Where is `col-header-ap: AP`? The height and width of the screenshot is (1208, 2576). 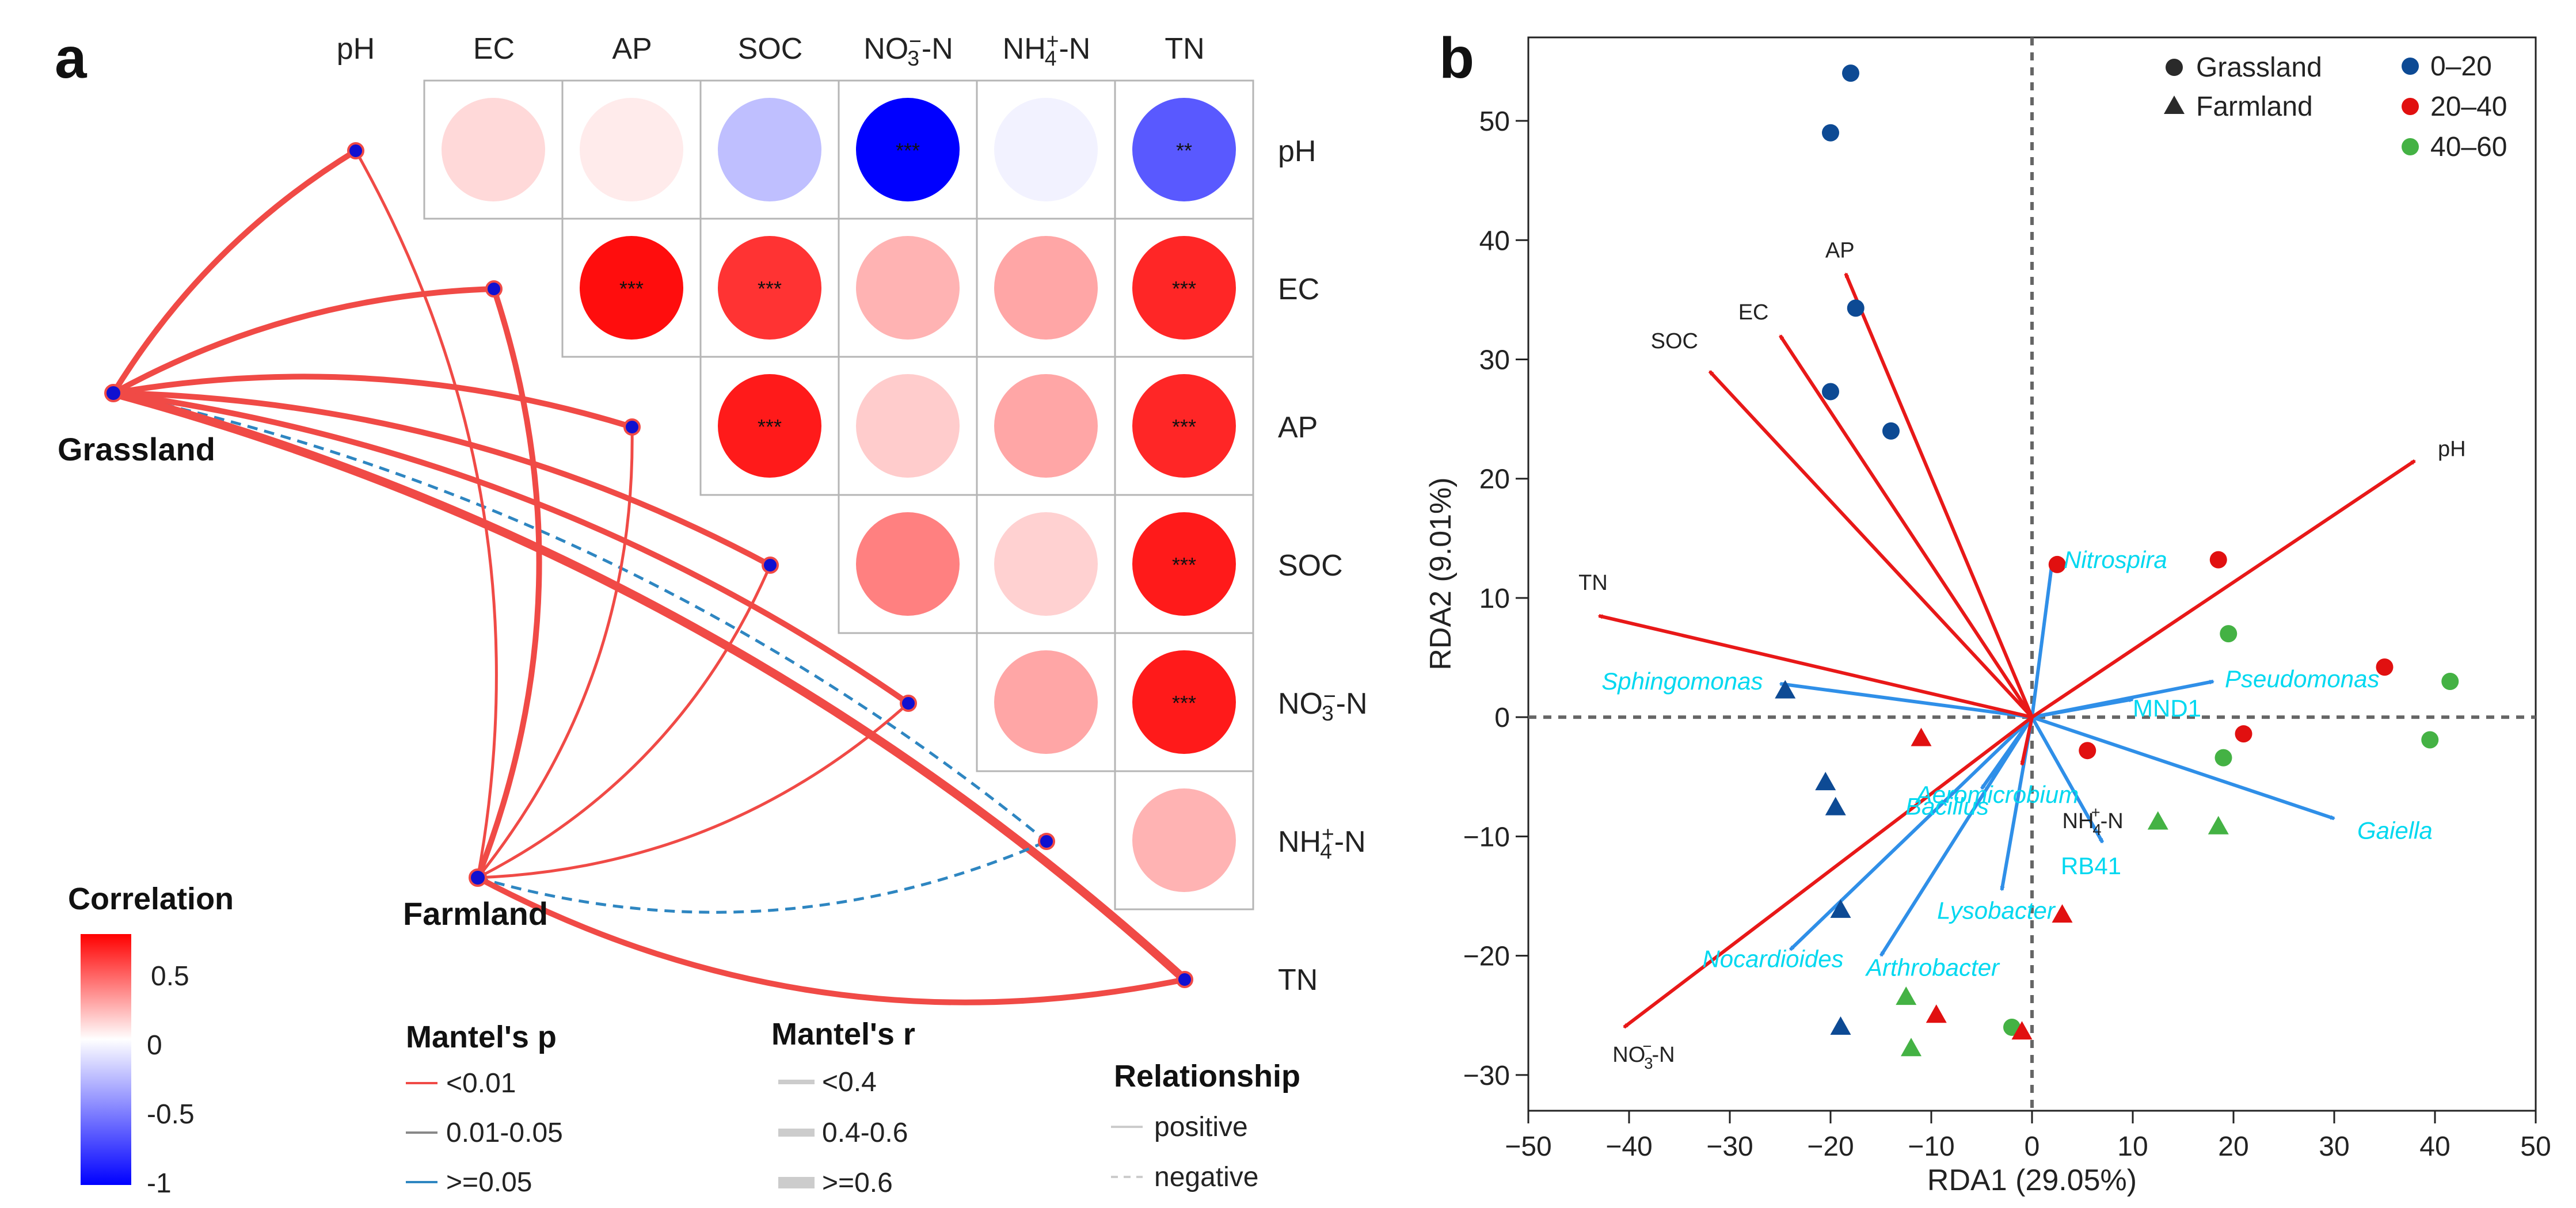
col-header-ap: AP is located at coordinates (632, 49).